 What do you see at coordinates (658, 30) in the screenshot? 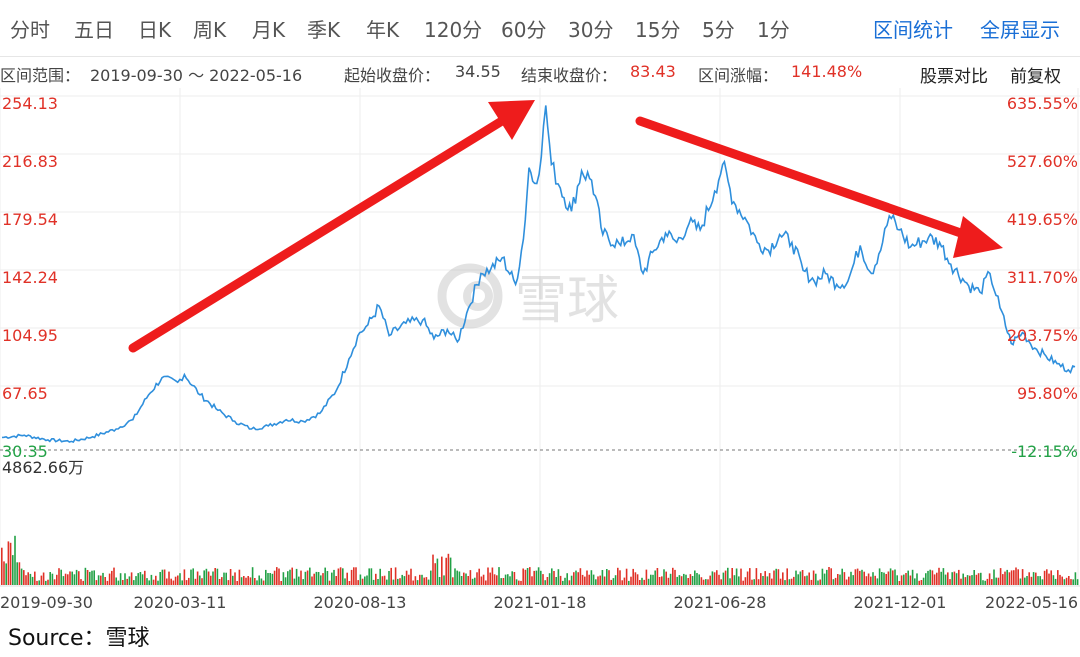
I see `tab-10: 15分` at bounding box center [658, 30].